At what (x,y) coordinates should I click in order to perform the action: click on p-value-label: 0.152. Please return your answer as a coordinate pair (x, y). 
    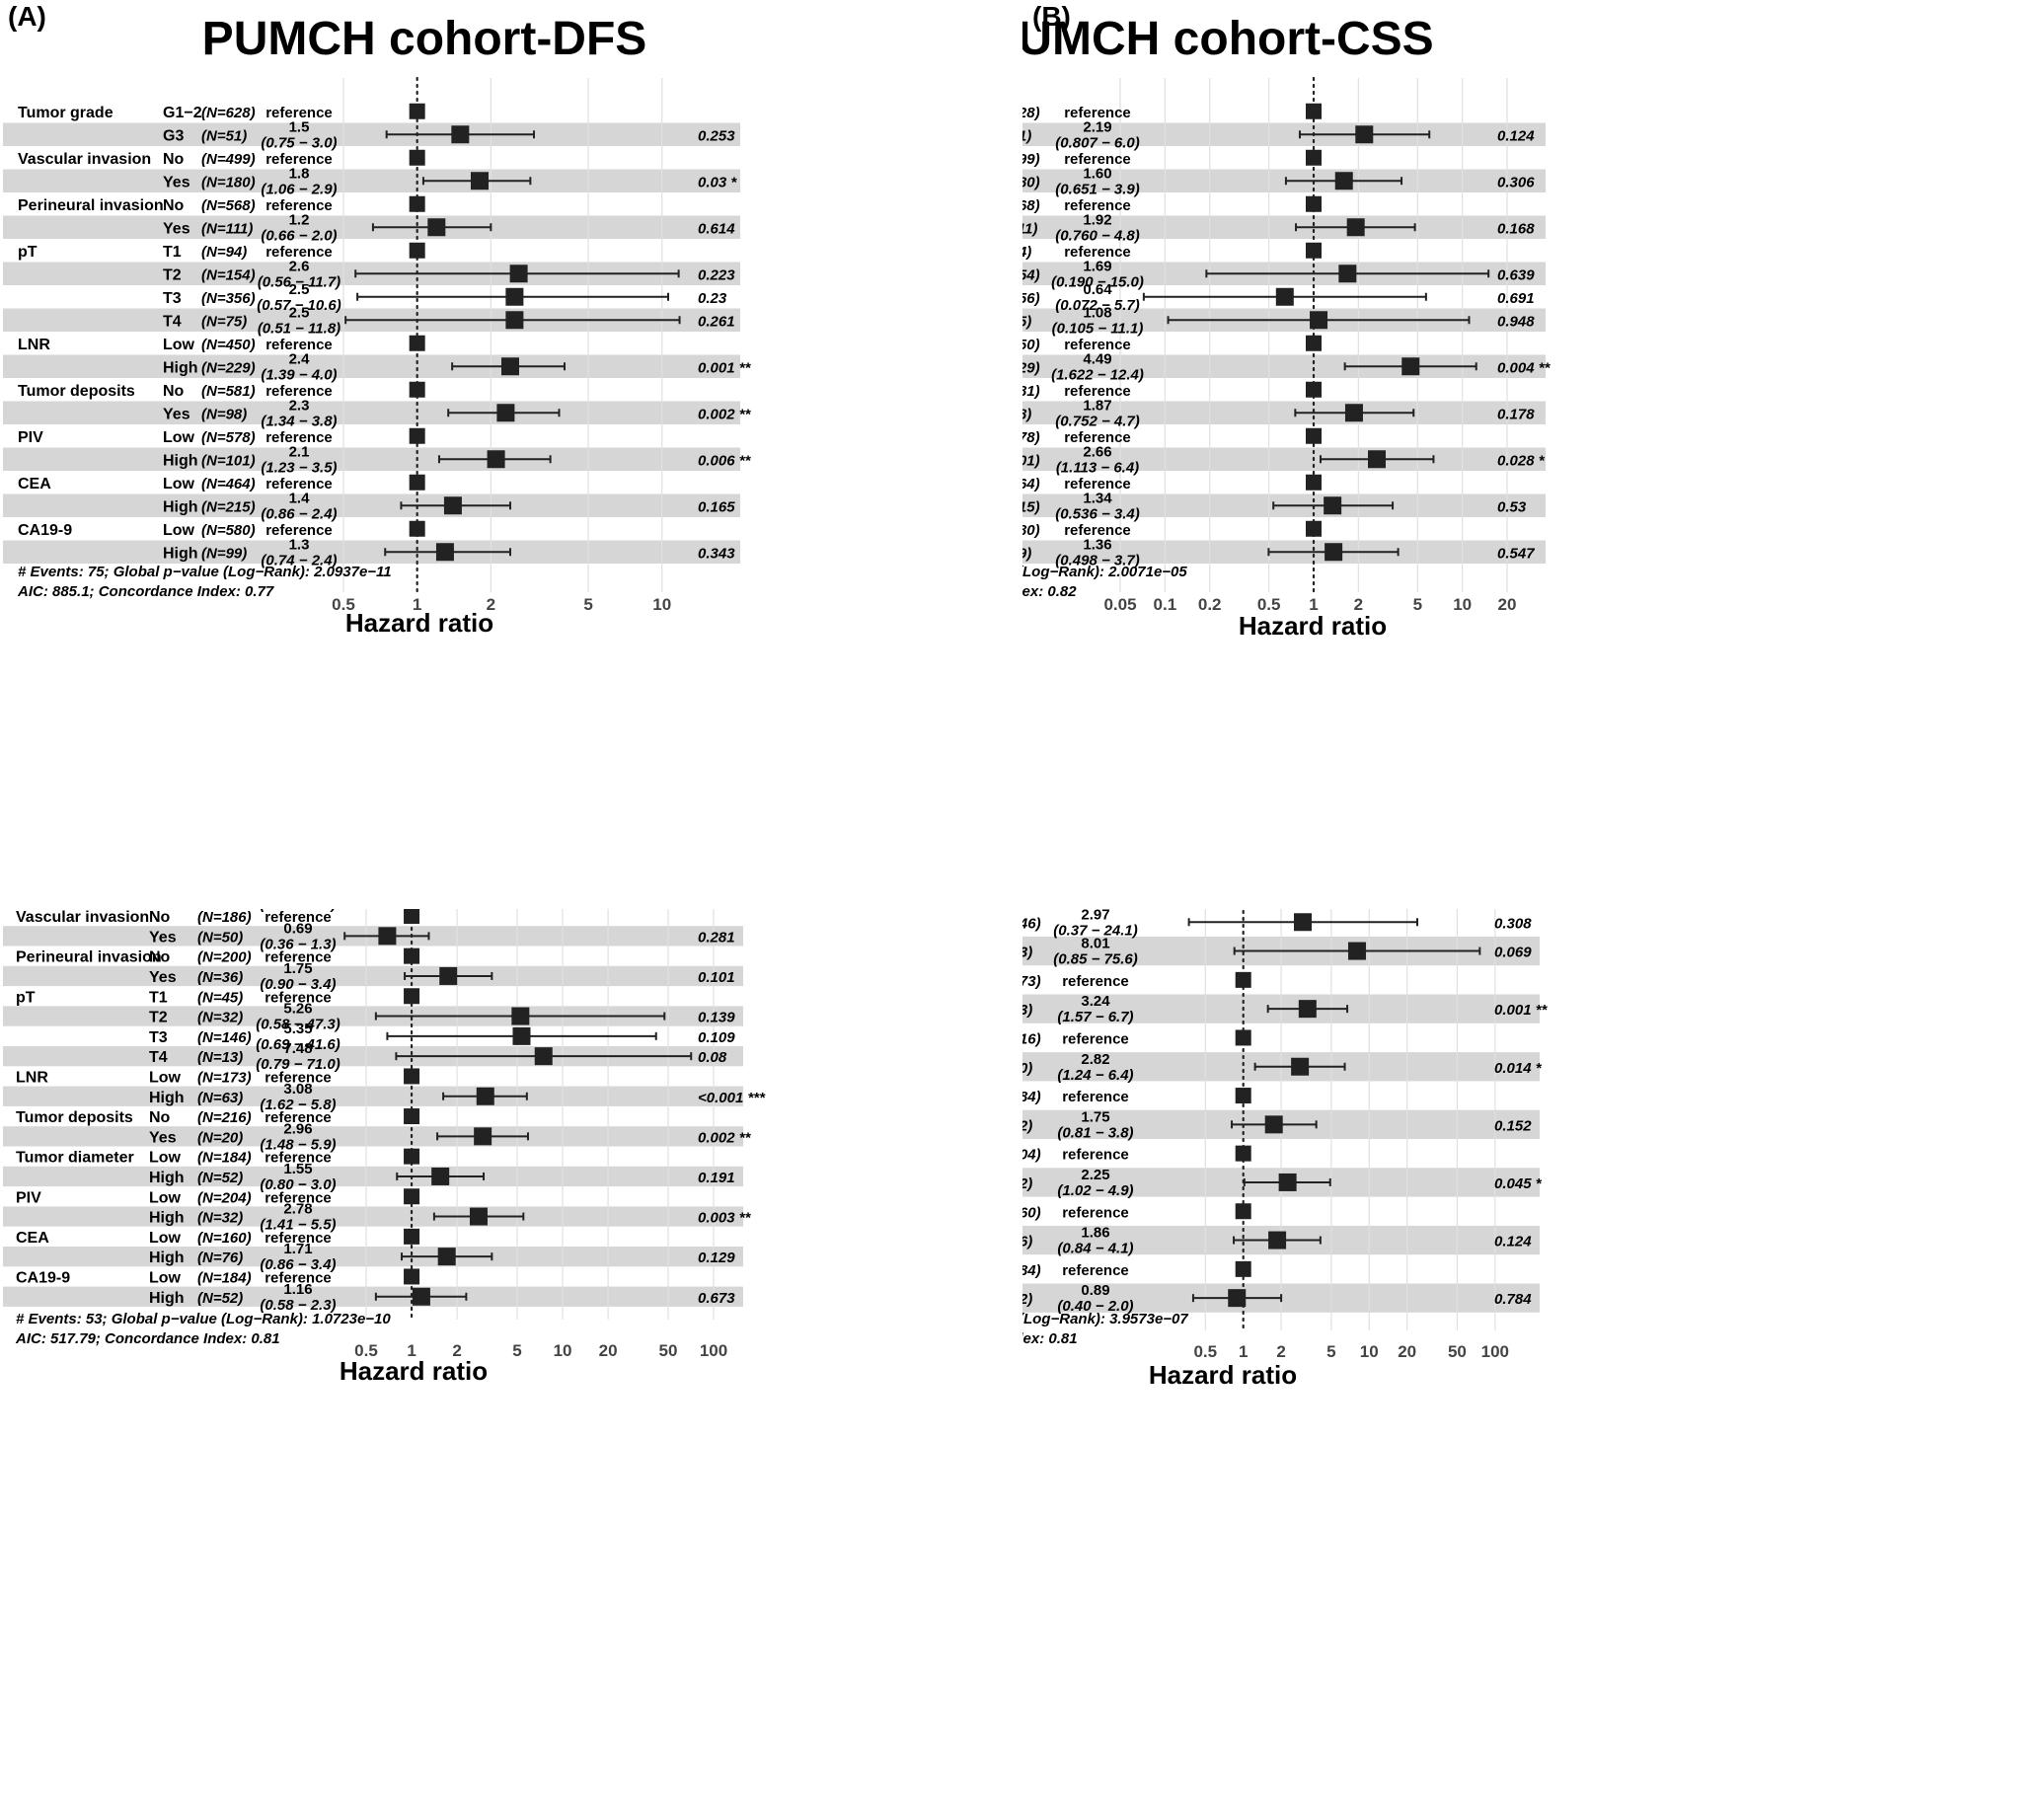
    Looking at the image, I should click on (1513, 1125).